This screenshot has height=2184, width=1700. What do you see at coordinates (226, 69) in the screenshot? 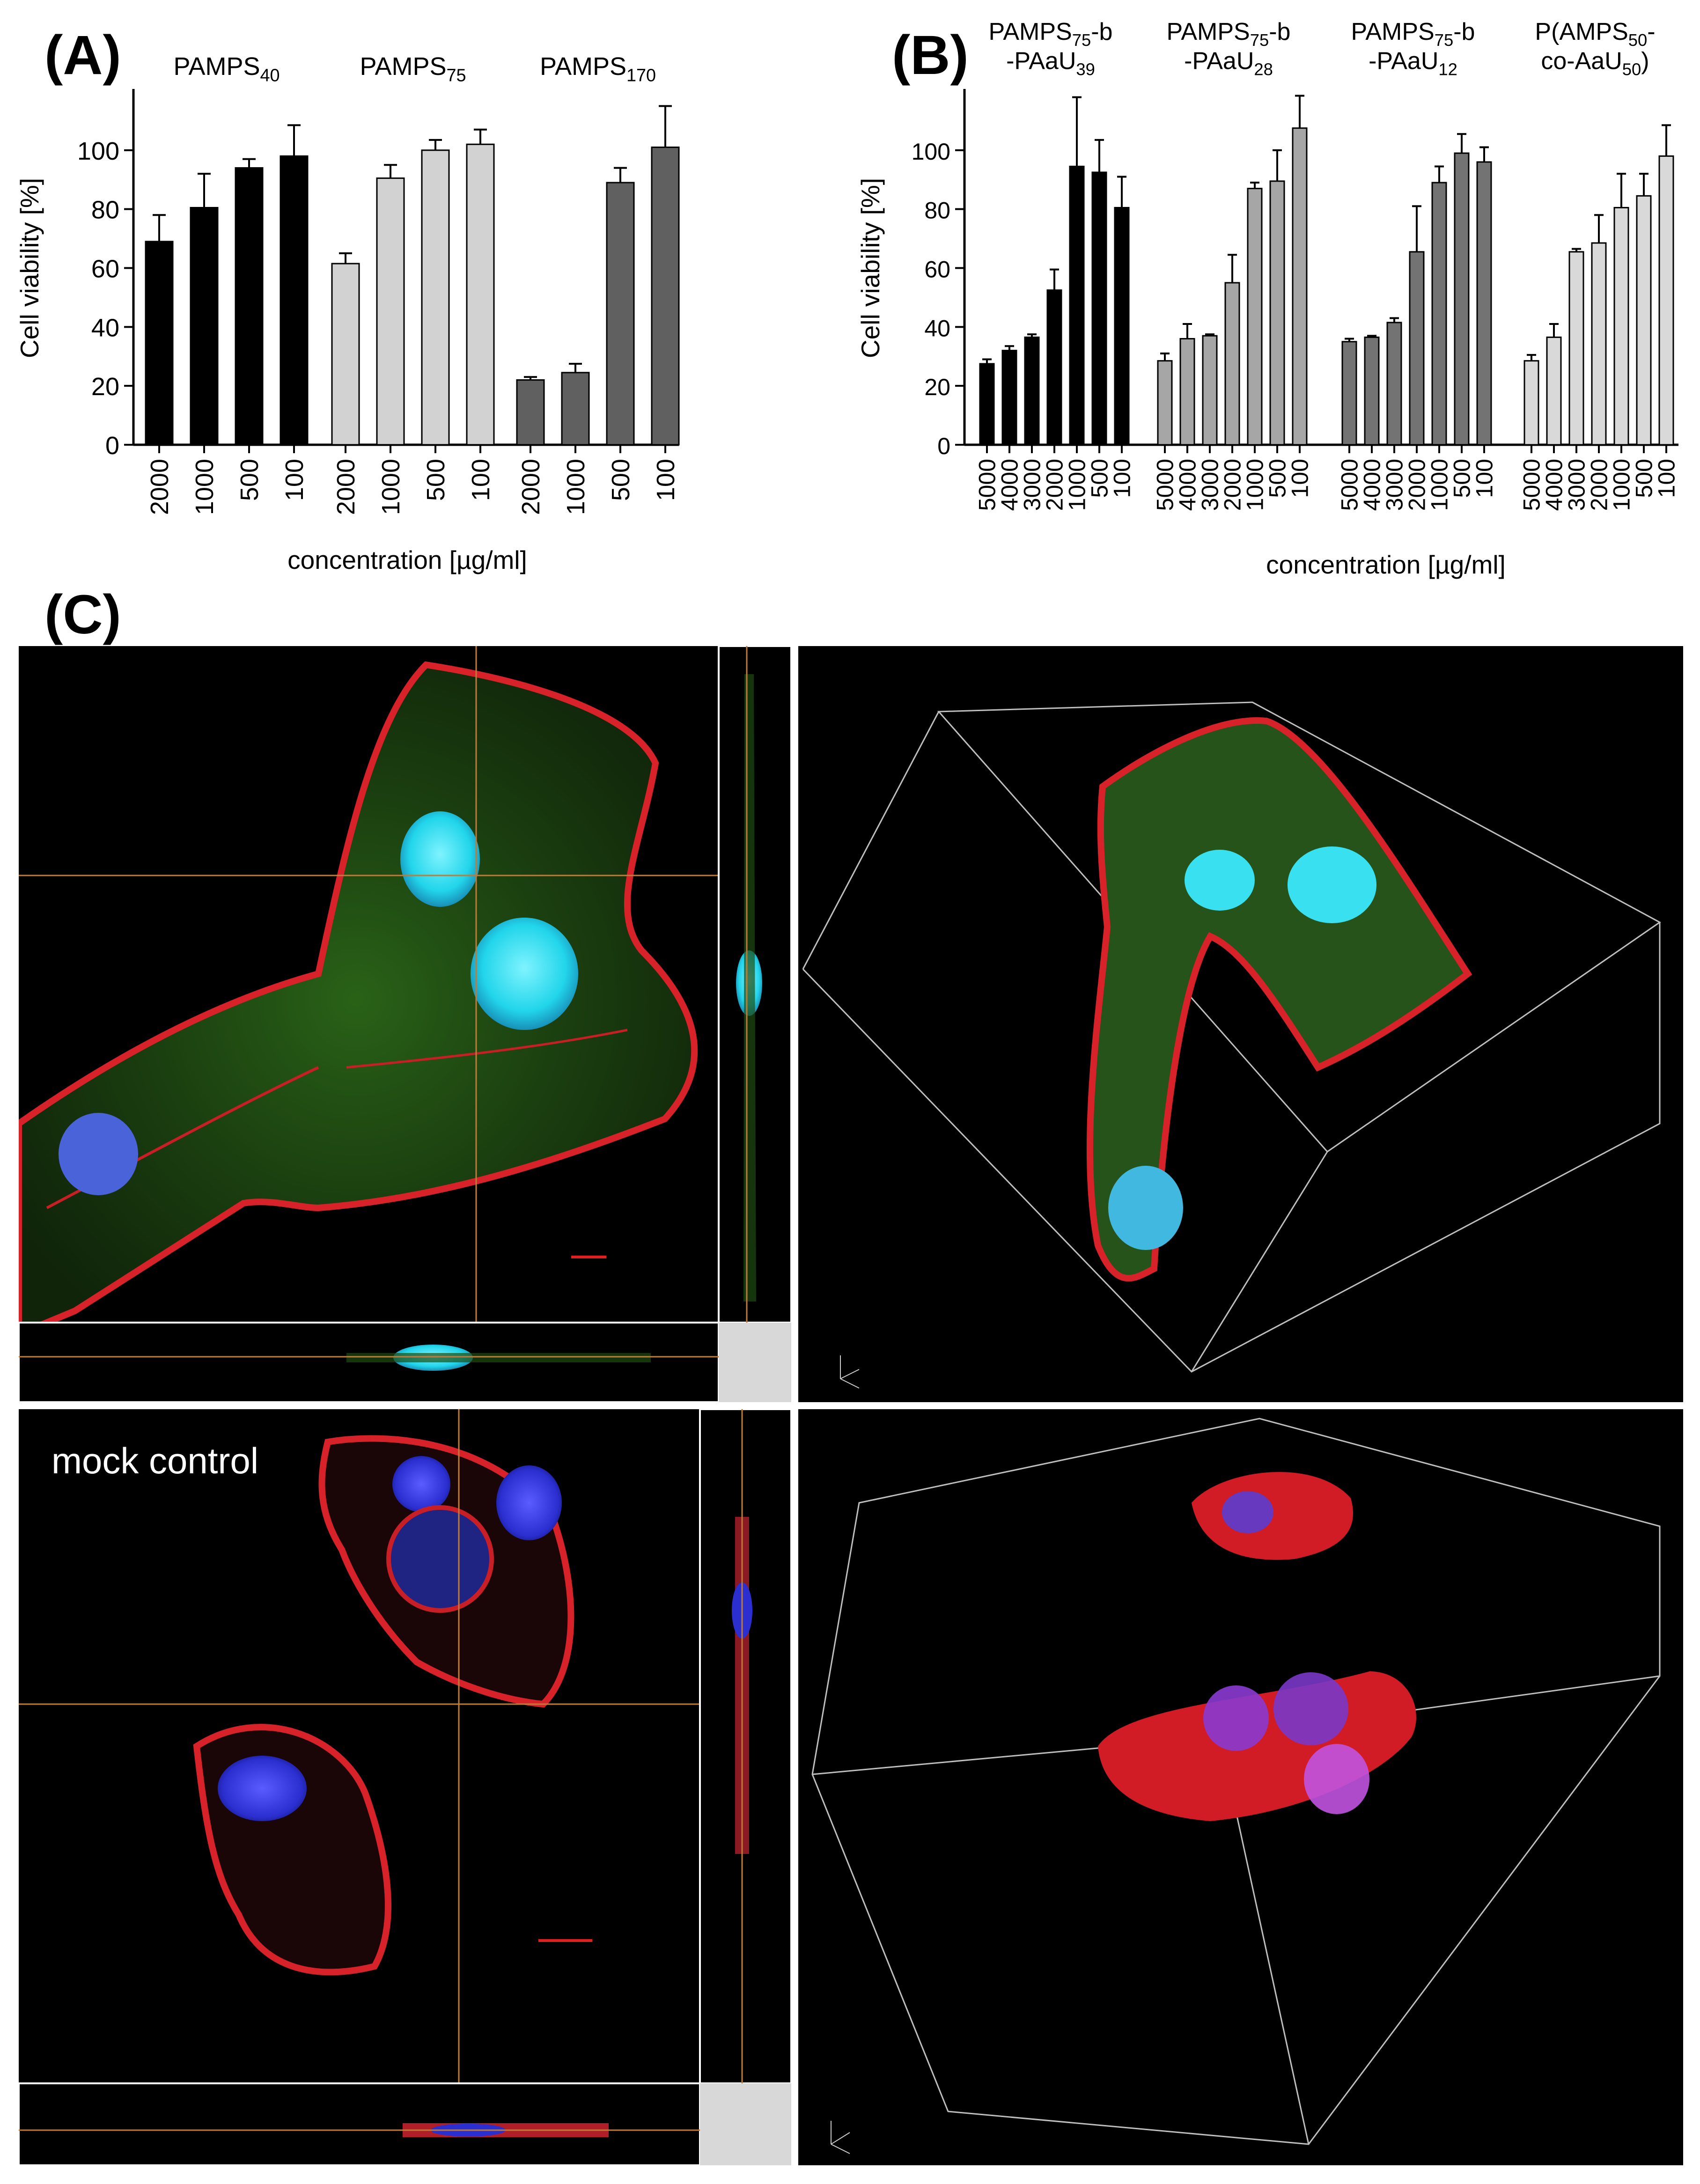
I see `group-title: PAMPS40` at bounding box center [226, 69].